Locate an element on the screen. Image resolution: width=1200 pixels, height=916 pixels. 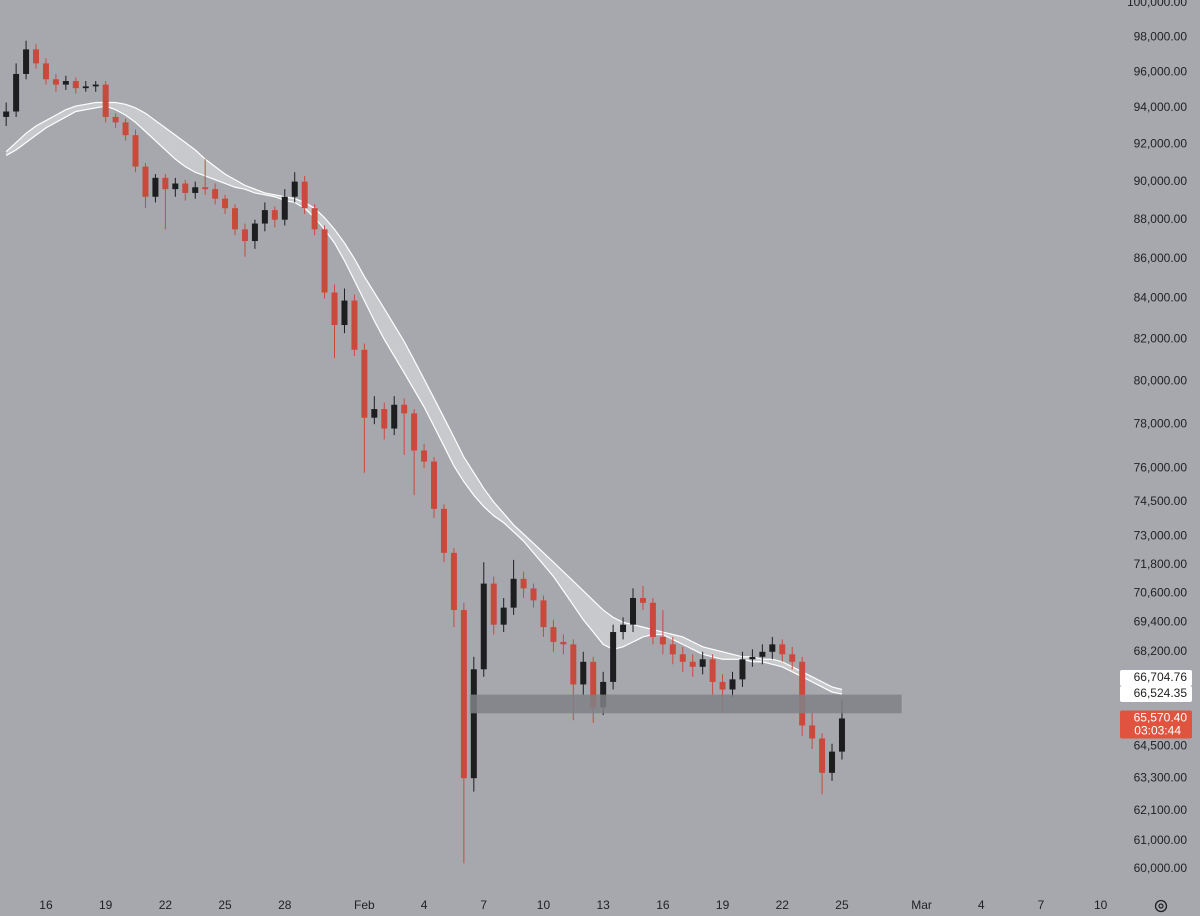
y-tick-label: 84,000.00 is located at coordinates (1161, 298).